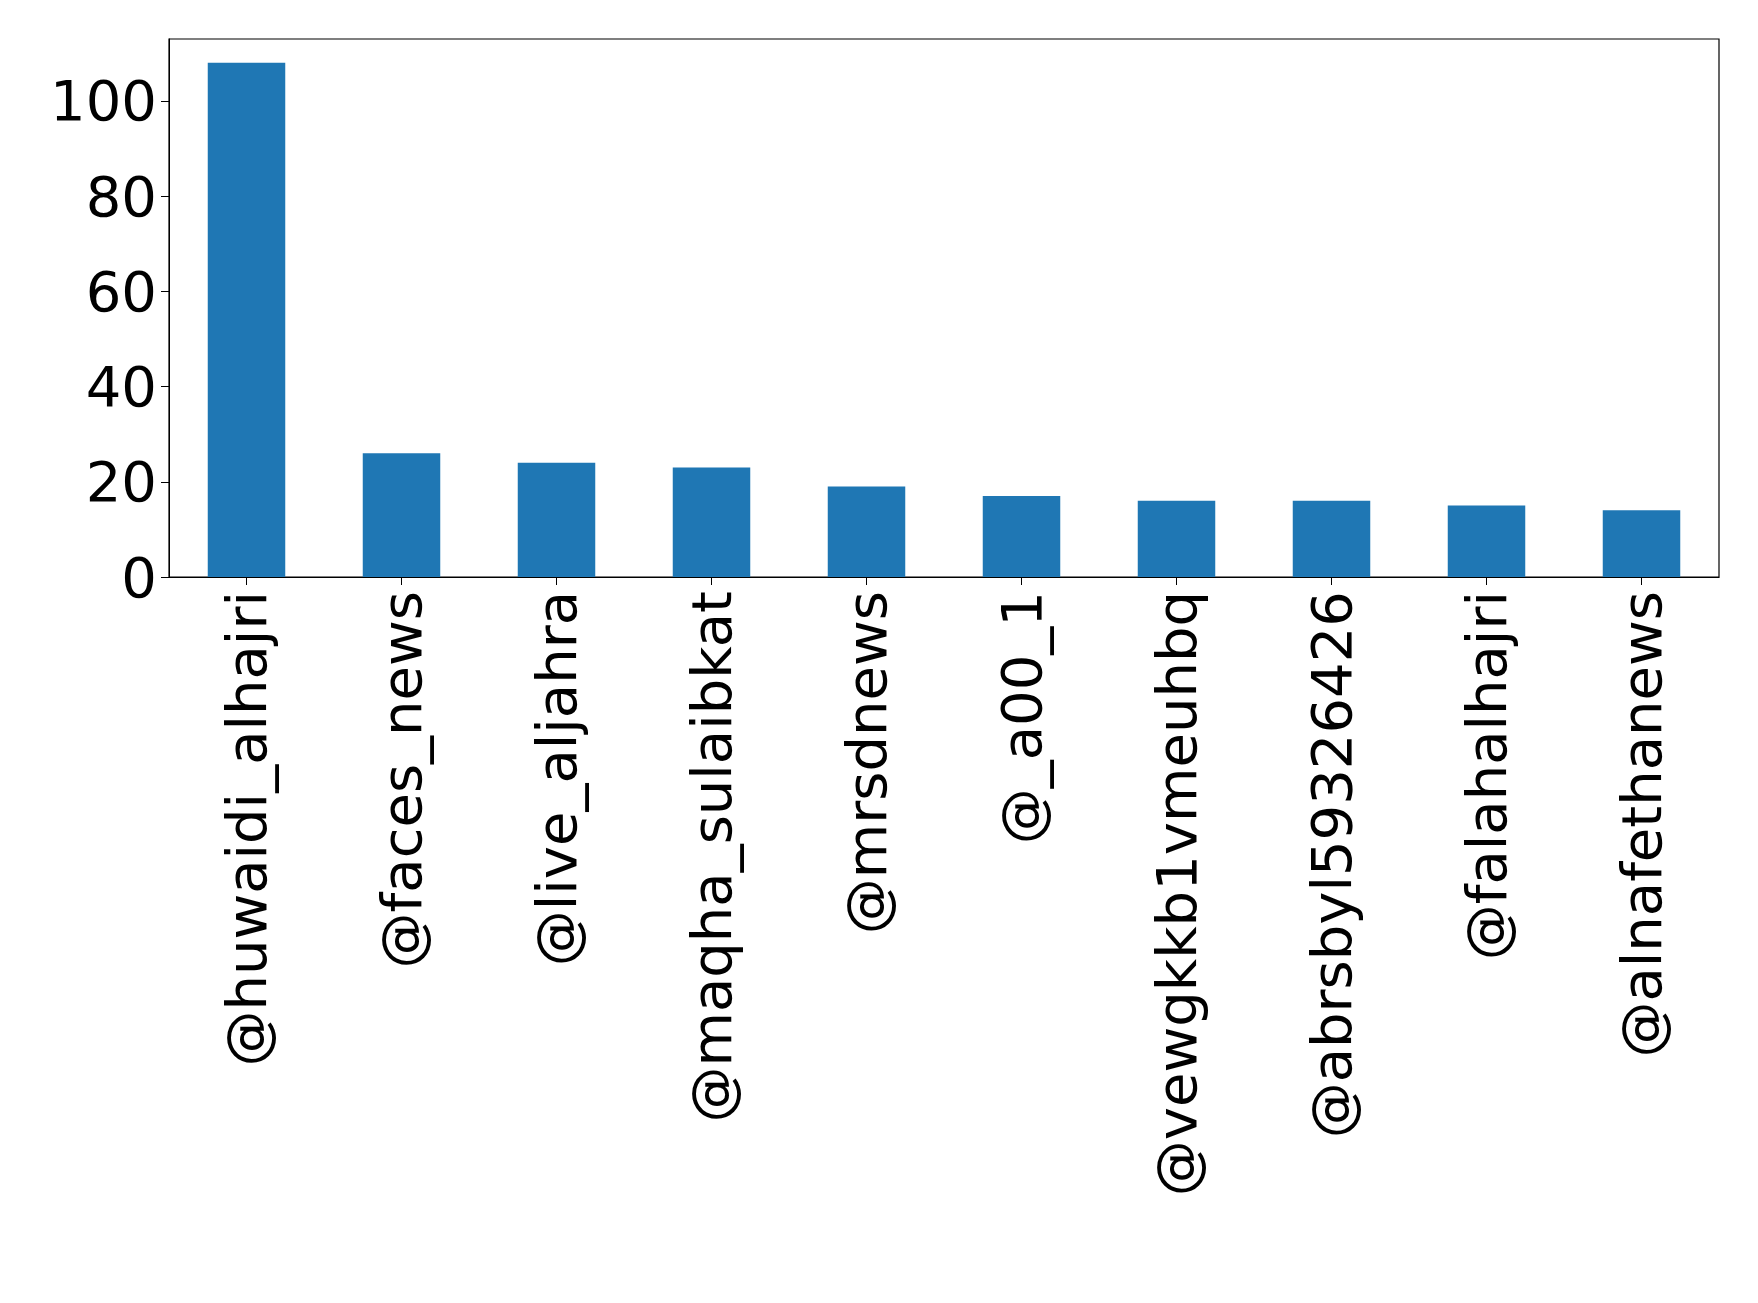  Describe the element at coordinates (1486, 776) in the screenshot. I see `x-tick-label: @falahalhajri` at that location.